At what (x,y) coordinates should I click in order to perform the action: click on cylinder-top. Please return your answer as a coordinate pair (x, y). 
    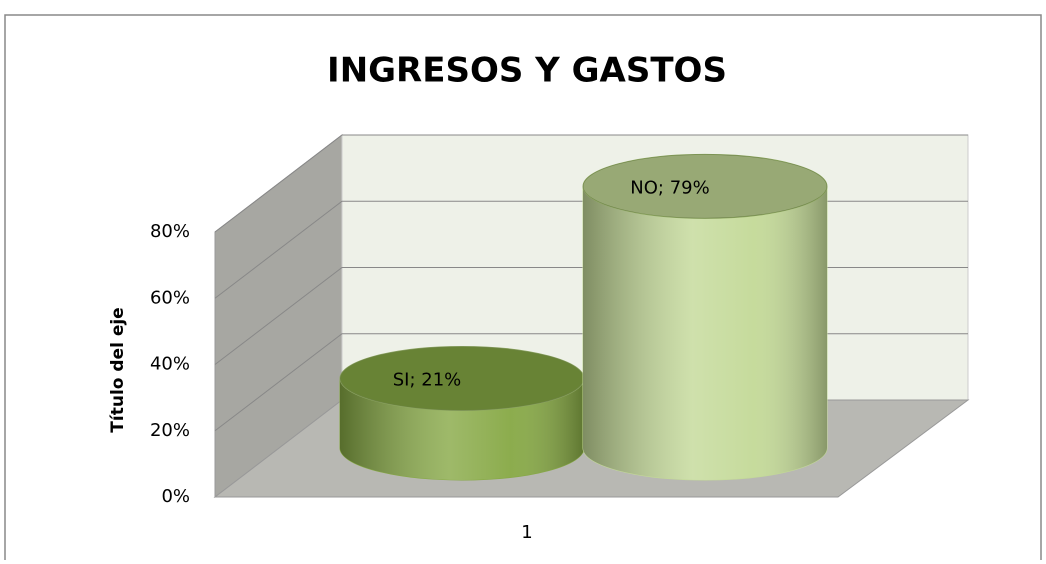
    Looking at the image, I should click on (705, 186).